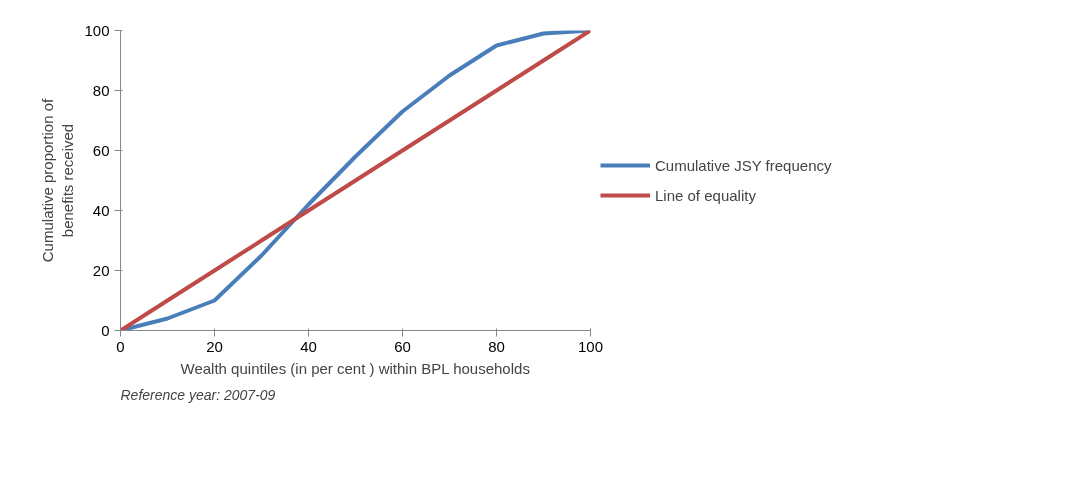  Describe the element at coordinates (496, 346) in the screenshot. I see `x-tick-label: 80` at that location.